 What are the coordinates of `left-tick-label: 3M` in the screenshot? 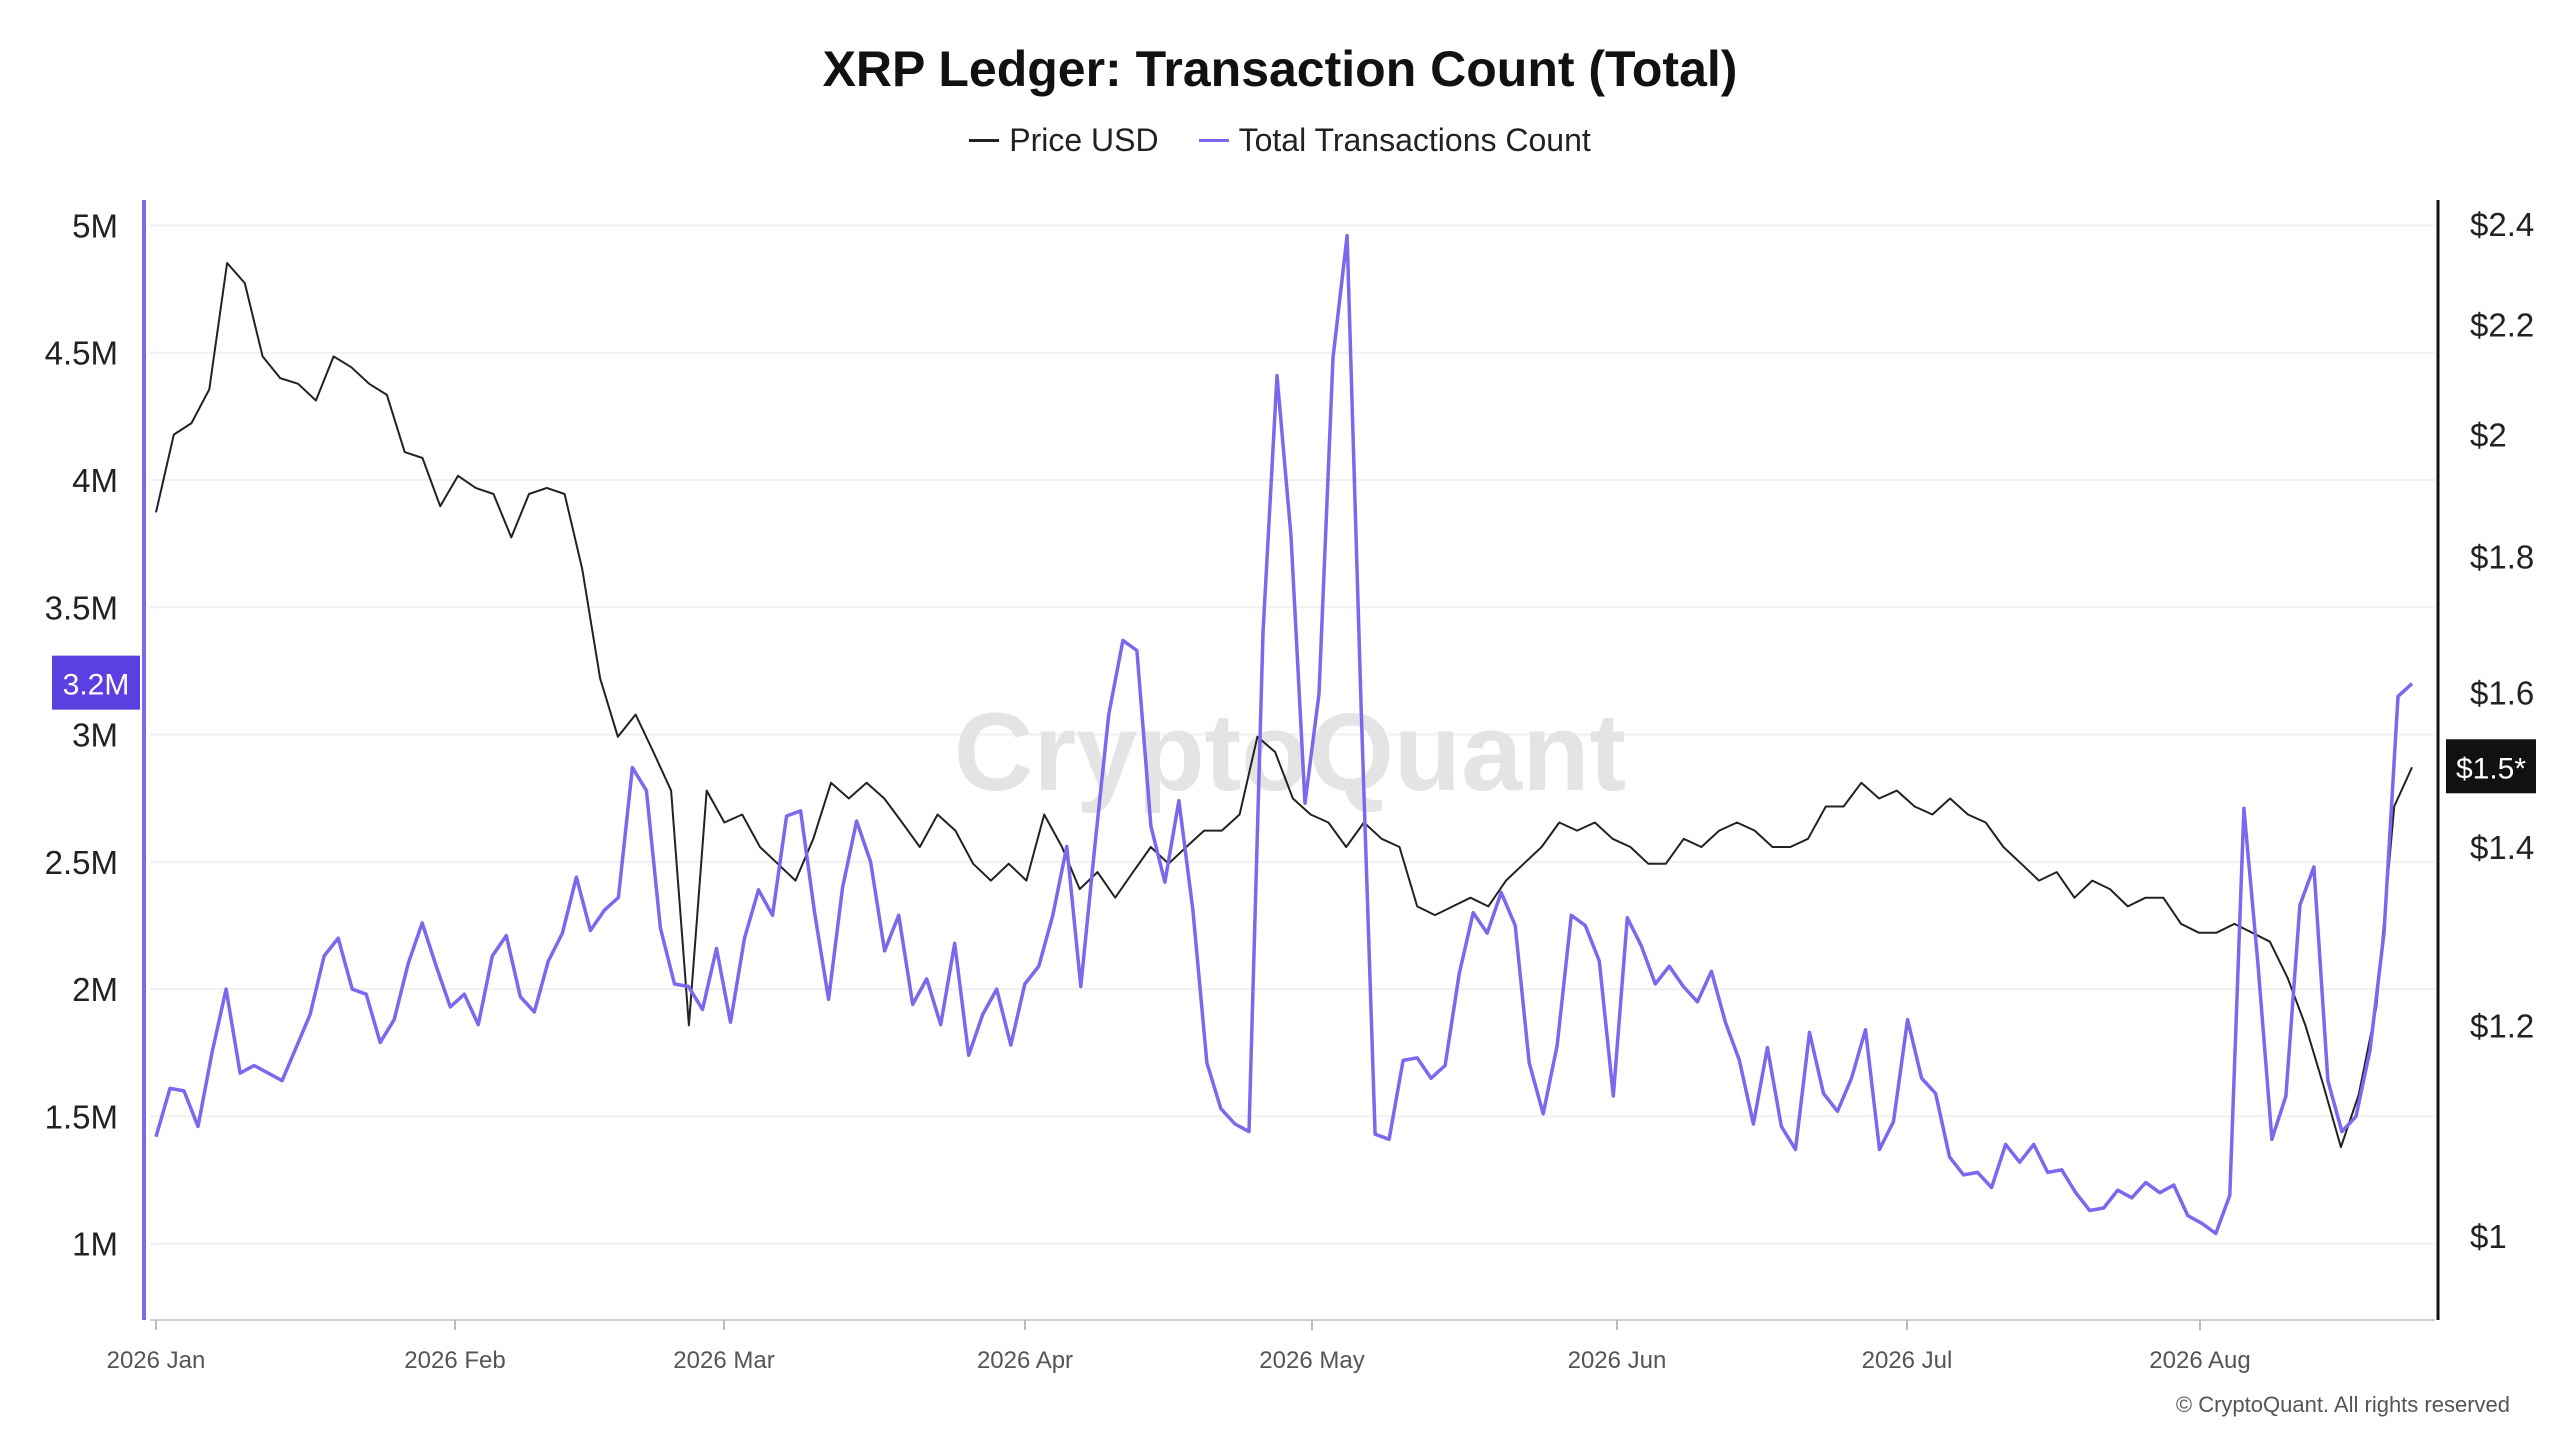 It's located at (95, 735).